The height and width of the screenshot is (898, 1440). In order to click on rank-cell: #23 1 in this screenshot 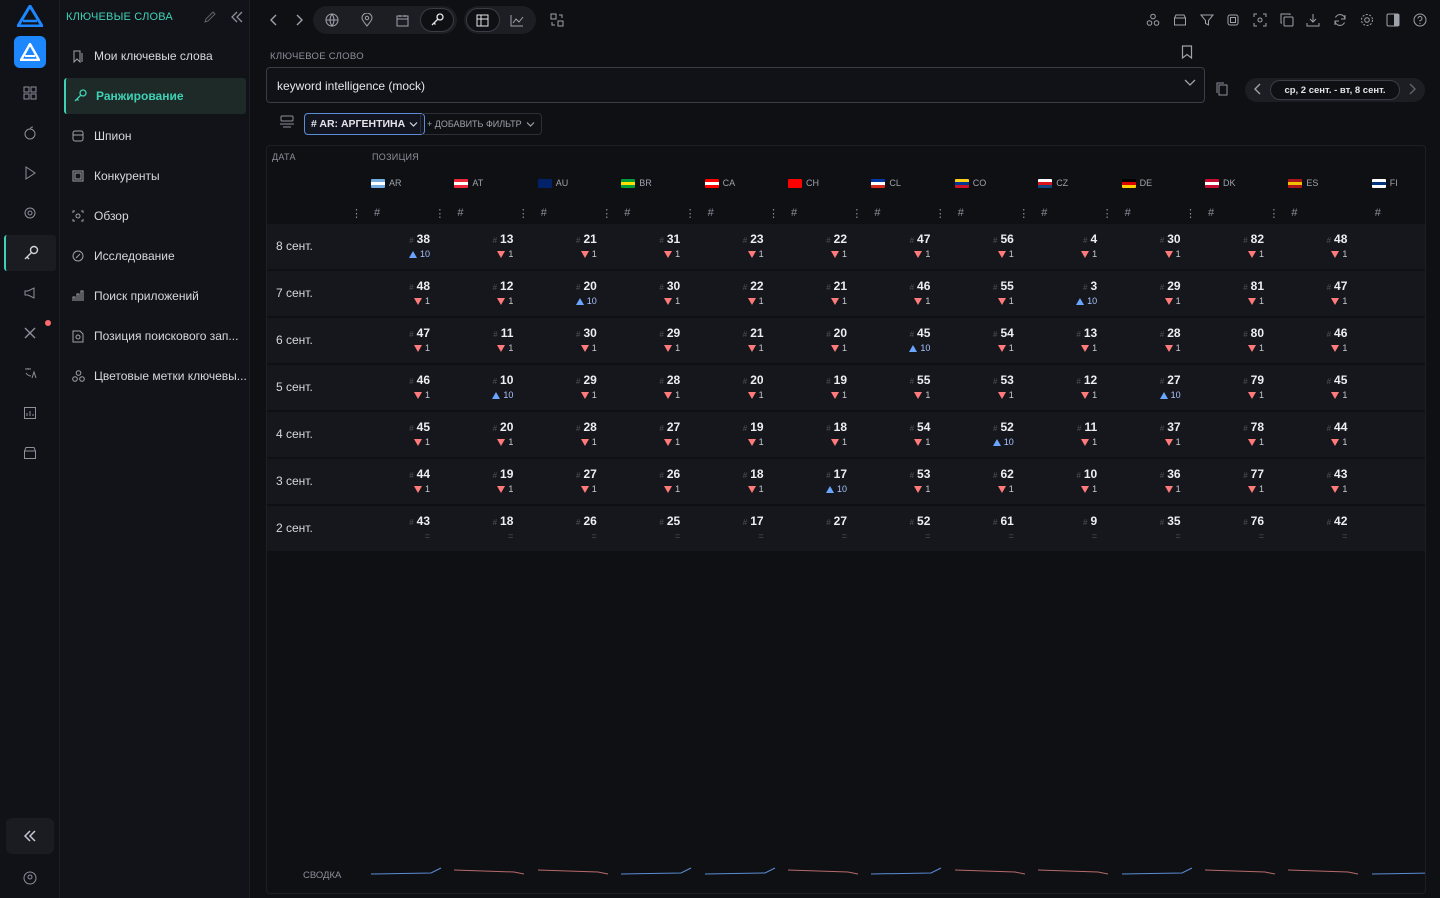, I will do `click(744, 246)`.